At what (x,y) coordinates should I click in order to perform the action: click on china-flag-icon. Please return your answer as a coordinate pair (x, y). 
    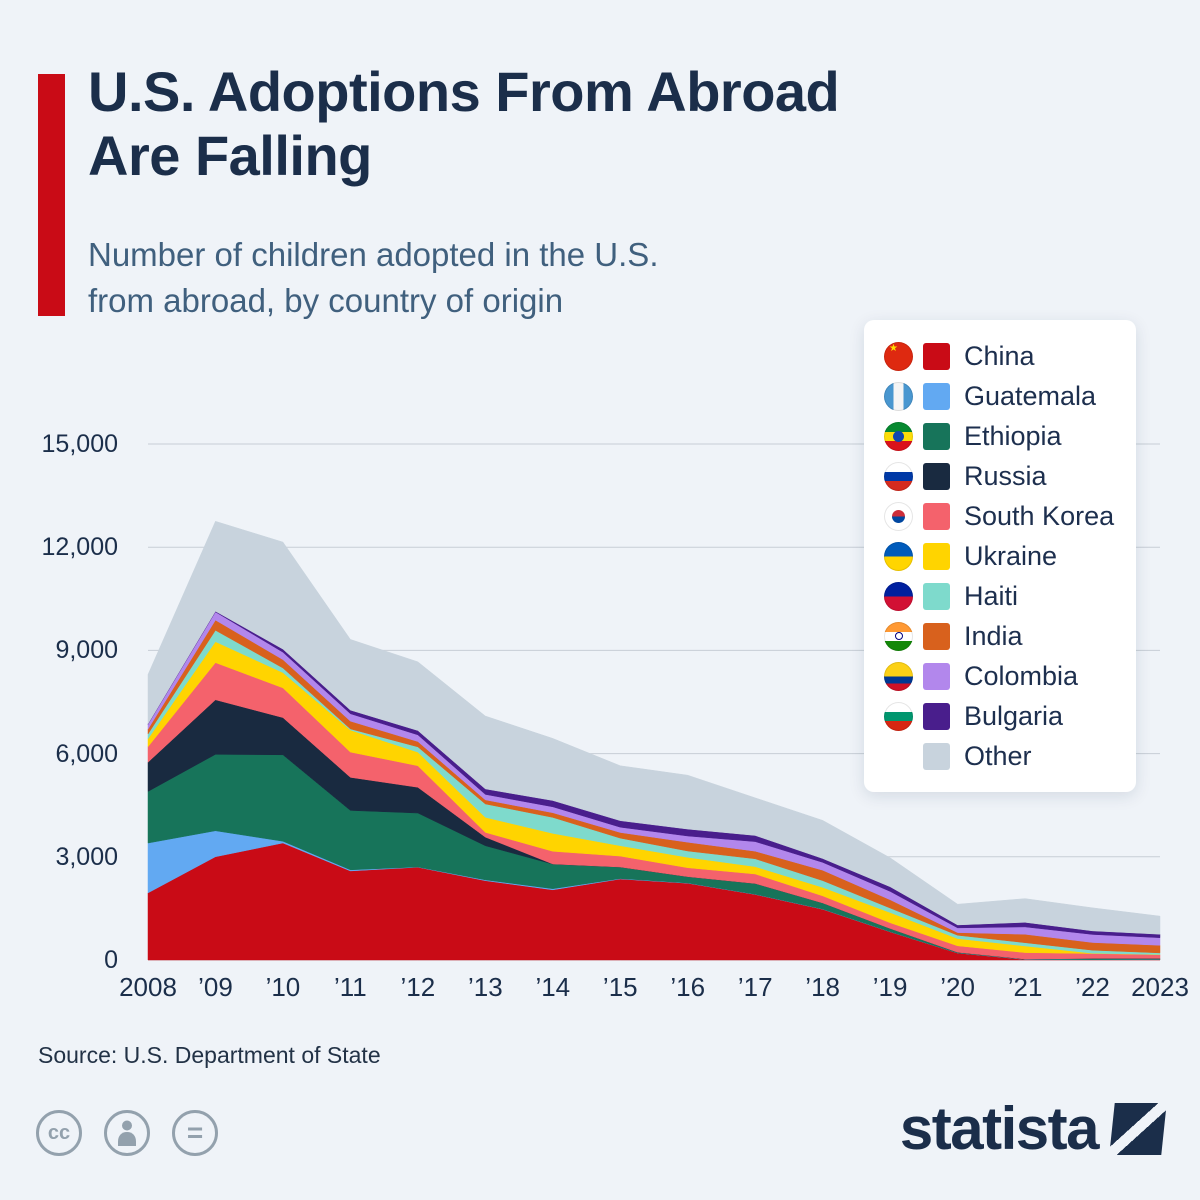
    Looking at the image, I should click on (898, 356).